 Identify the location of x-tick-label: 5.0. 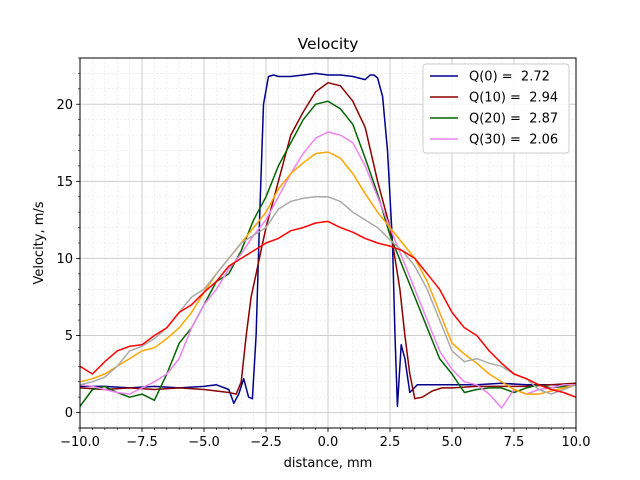
(452, 442).